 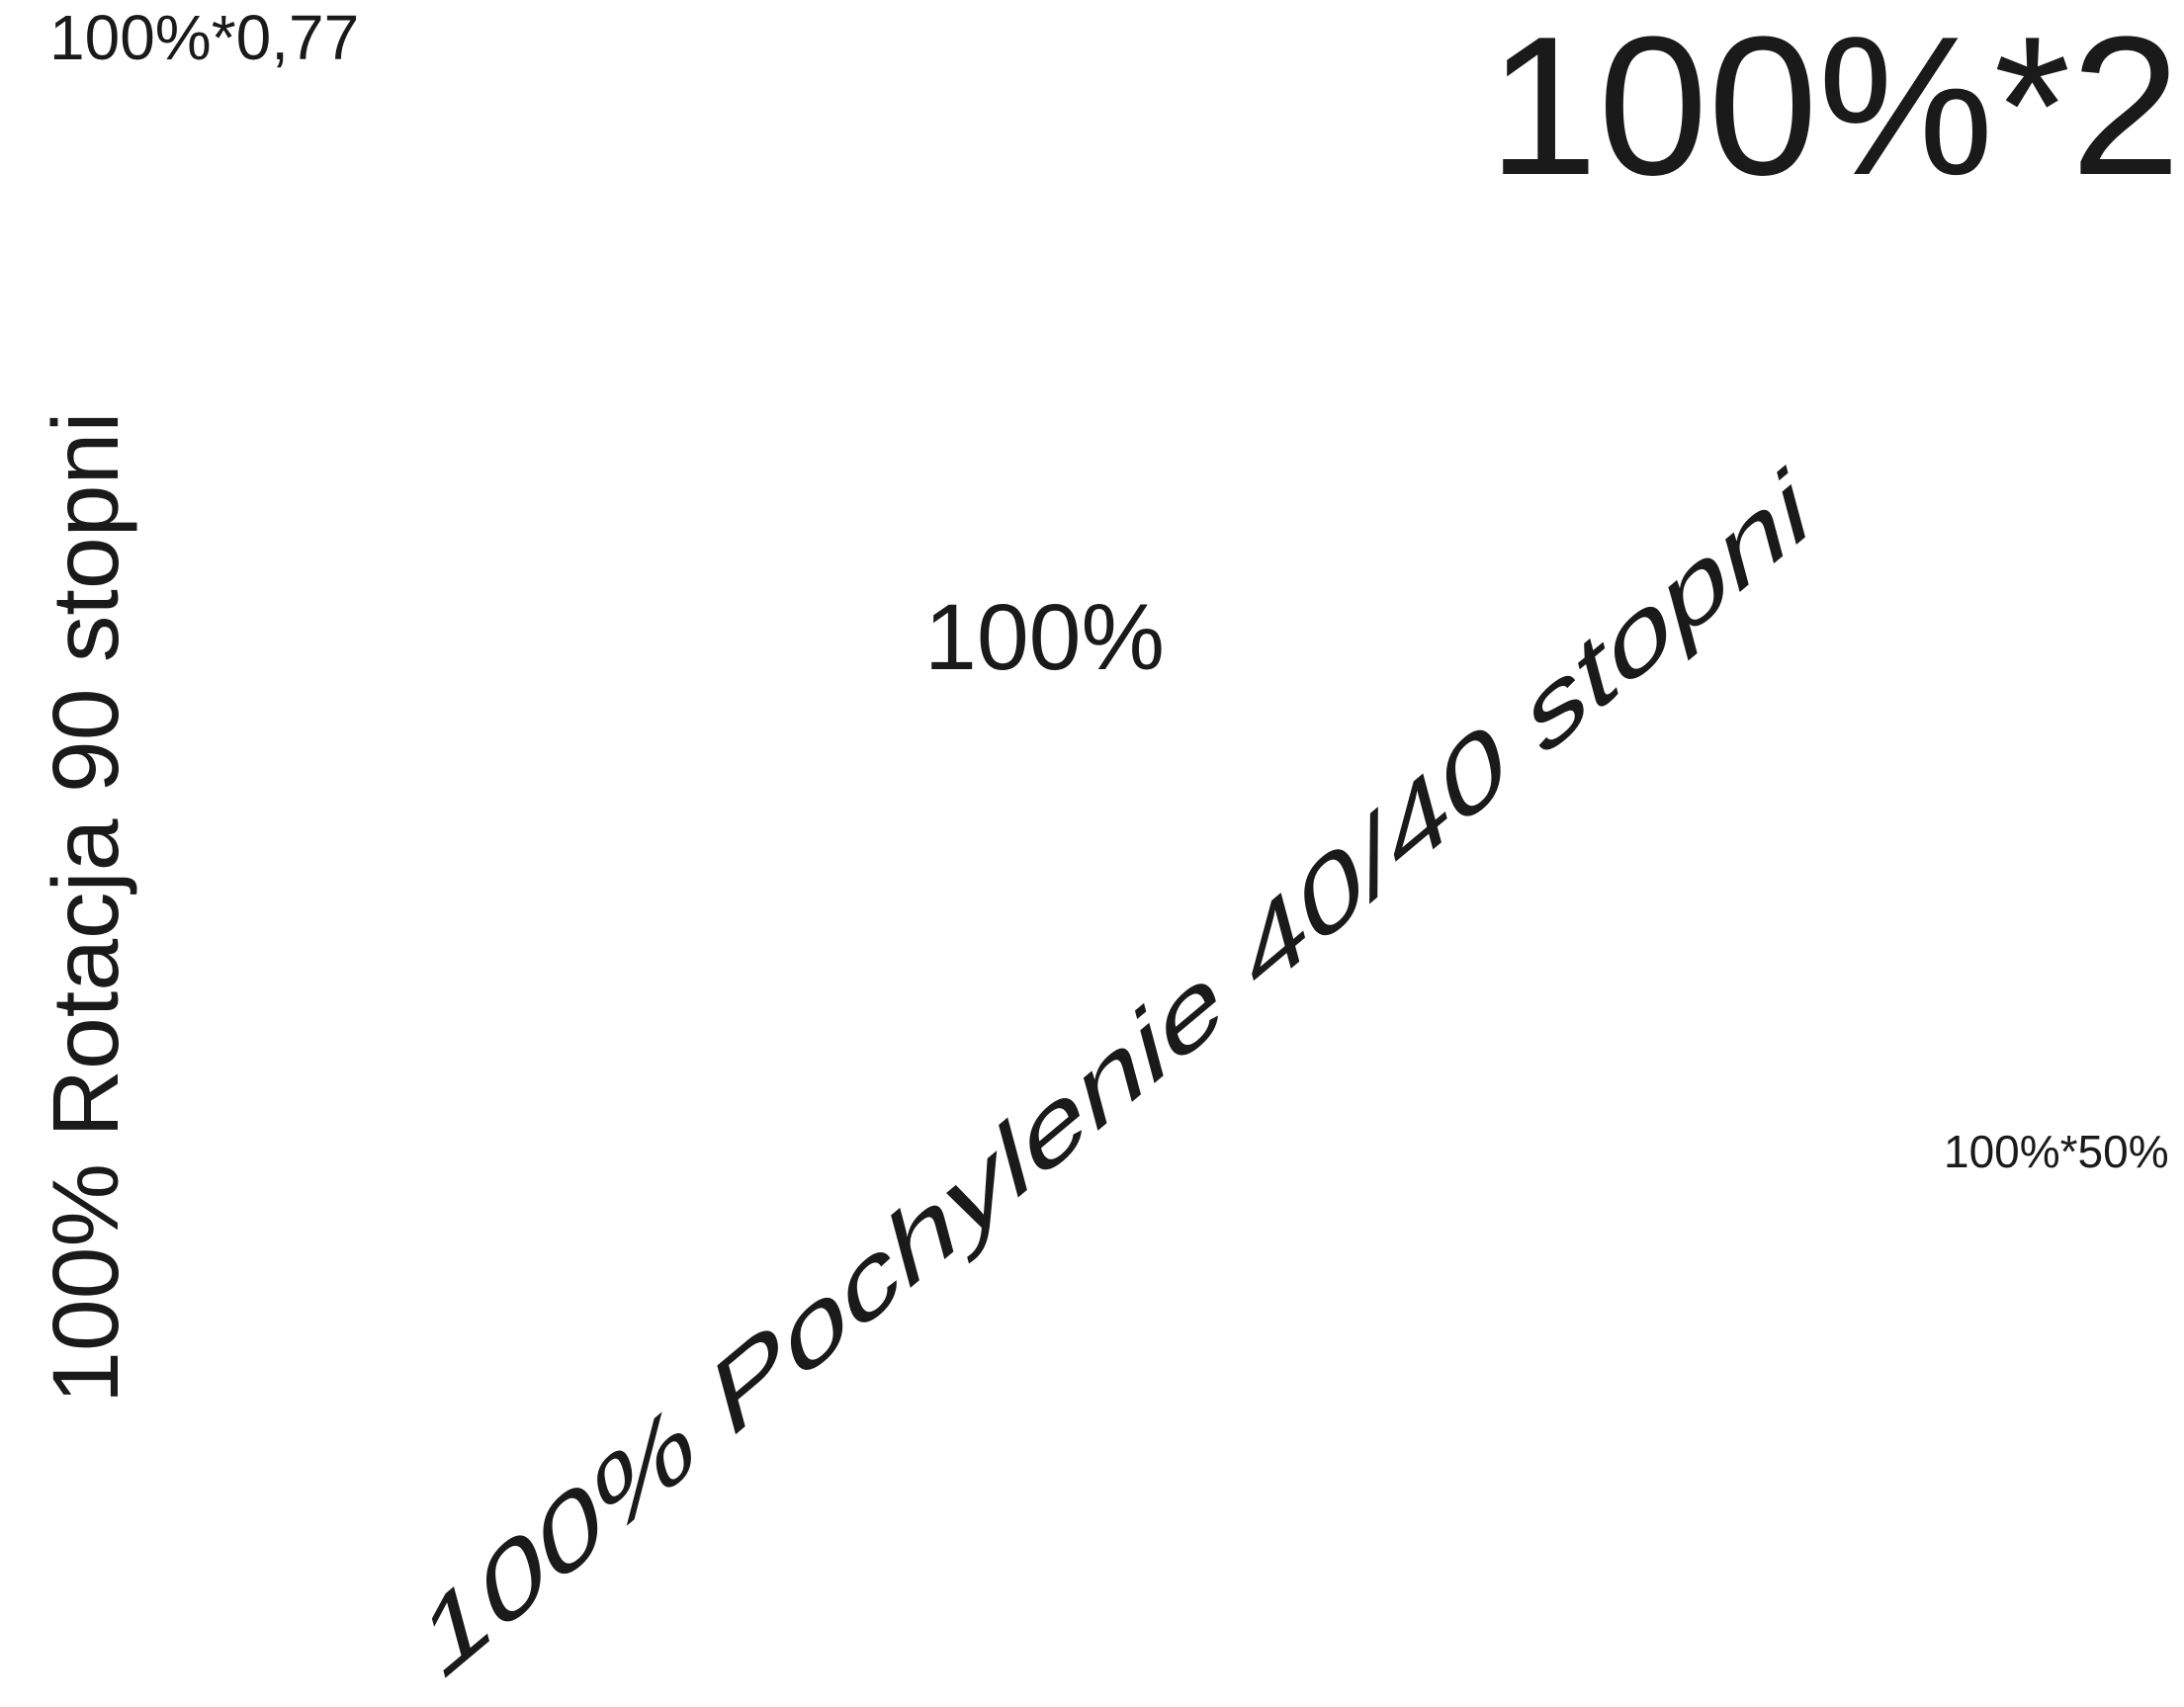 What do you see at coordinates (86, 907) in the screenshot?
I see `rotated-text-90: 100% Rotacja 90 stopni` at bounding box center [86, 907].